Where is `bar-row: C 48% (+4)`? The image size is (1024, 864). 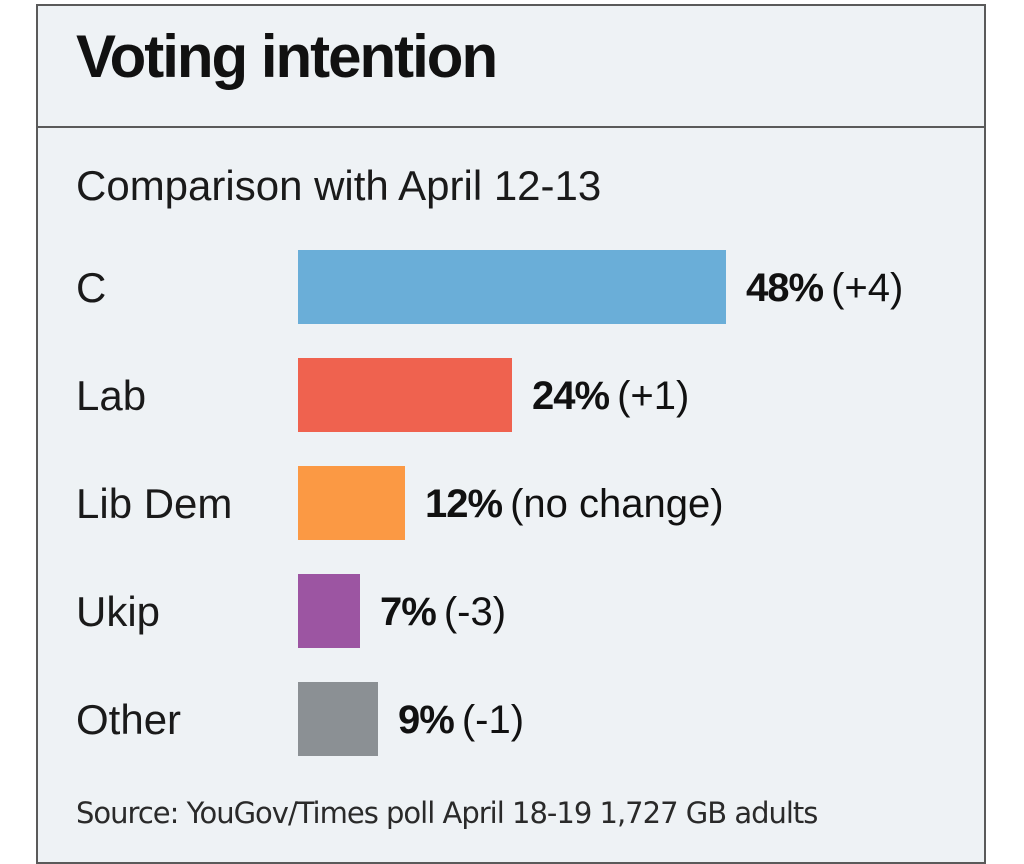 bar-row: C 48% (+4) is located at coordinates (511, 287).